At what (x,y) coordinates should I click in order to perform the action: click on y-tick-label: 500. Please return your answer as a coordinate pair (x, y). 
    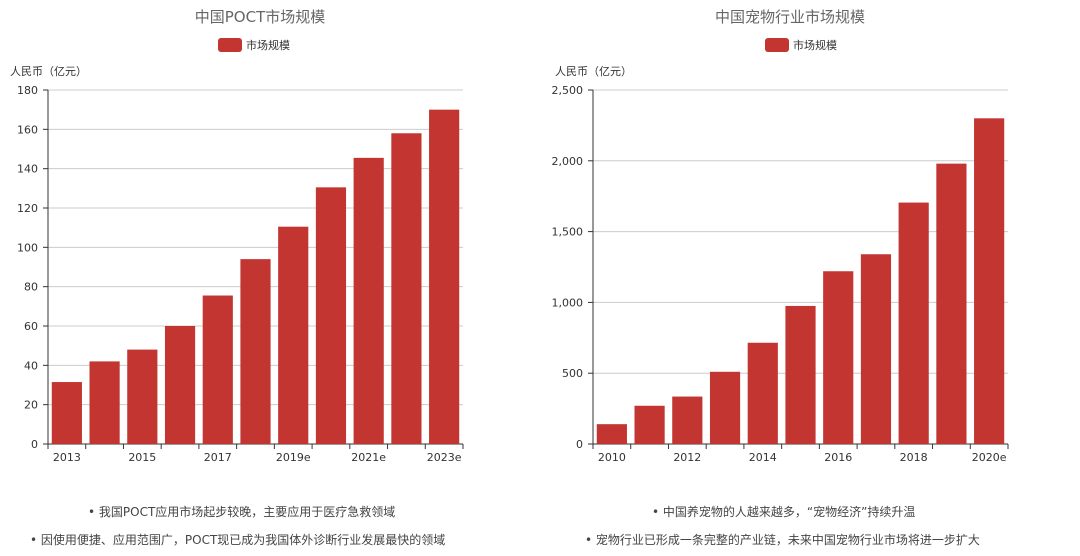
    Looking at the image, I should click on (572, 373).